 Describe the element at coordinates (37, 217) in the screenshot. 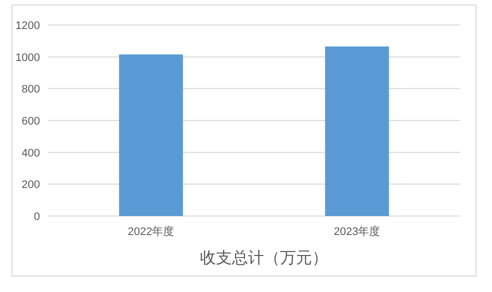

I see `y-tick-label: 0` at that location.